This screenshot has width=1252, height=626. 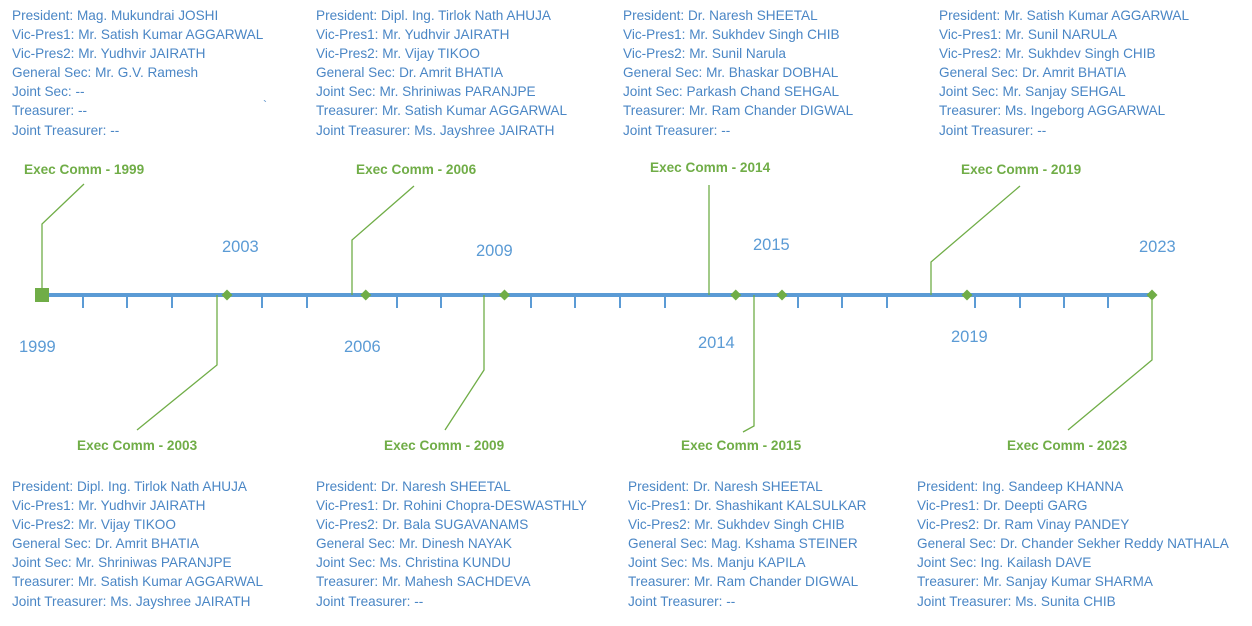 What do you see at coordinates (362, 347) in the screenshot?
I see `year-label: 2006` at bounding box center [362, 347].